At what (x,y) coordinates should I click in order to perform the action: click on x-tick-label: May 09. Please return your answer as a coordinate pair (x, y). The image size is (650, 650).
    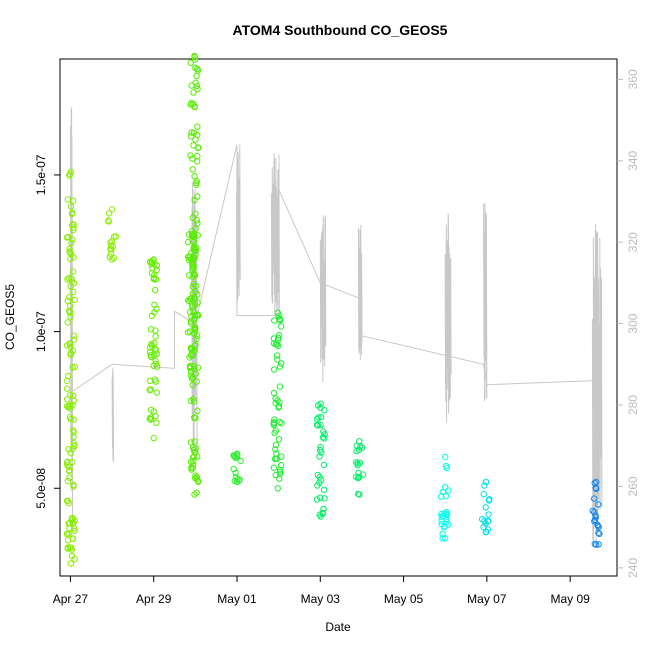
    Looking at the image, I should click on (570, 599).